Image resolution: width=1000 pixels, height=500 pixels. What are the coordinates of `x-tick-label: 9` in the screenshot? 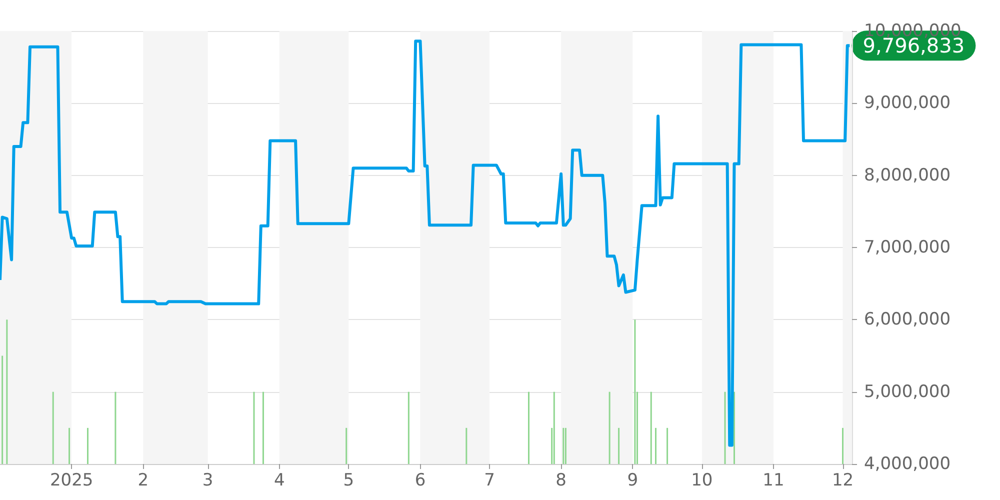 It's located at (632, 480).